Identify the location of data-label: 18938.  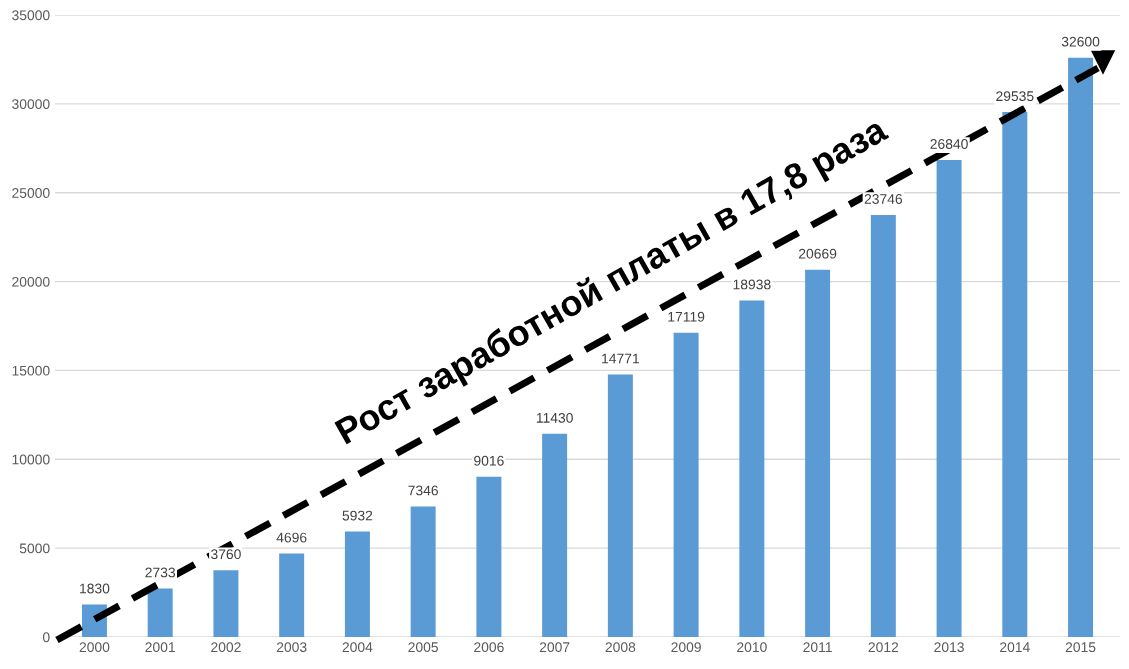
(752, 284).